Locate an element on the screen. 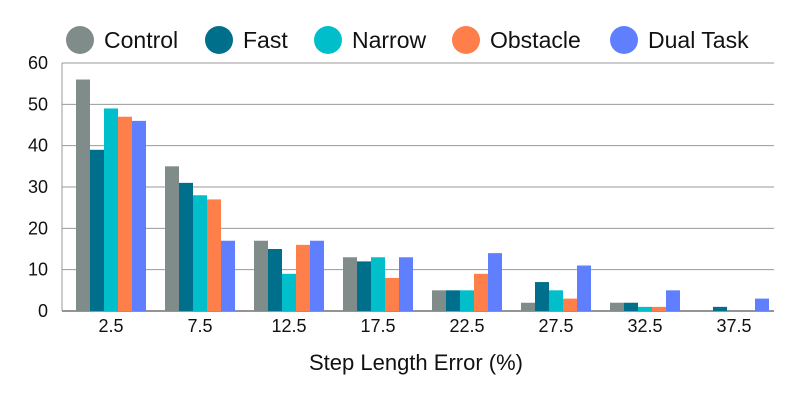 The image size is (800, 400). legend-label: Narrow is located at coordinates (389, 40).